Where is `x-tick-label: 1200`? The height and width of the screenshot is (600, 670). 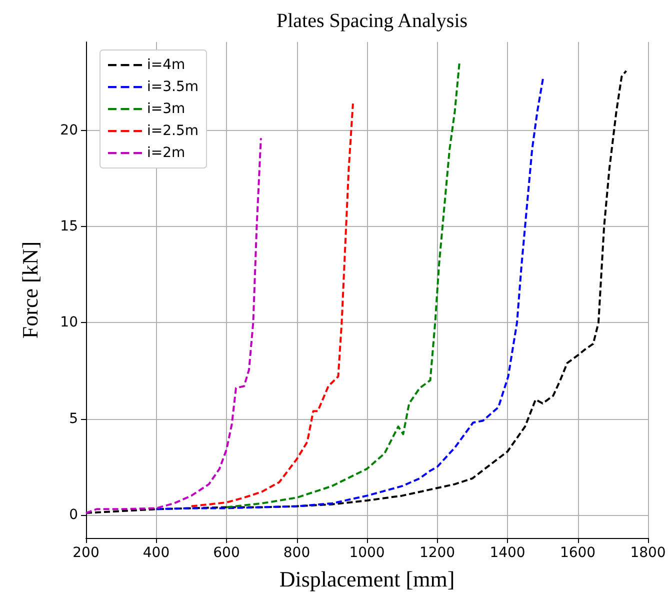 x-tick-label: 1200 is located at coordinates (437, 553).